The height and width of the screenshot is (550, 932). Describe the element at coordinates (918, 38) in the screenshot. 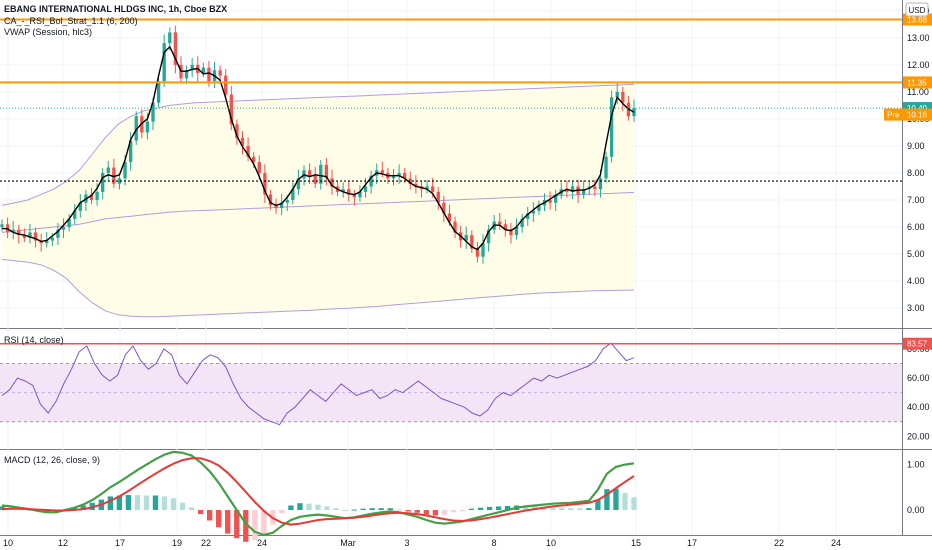

I see `price-tick-label: 13.00` at that location.